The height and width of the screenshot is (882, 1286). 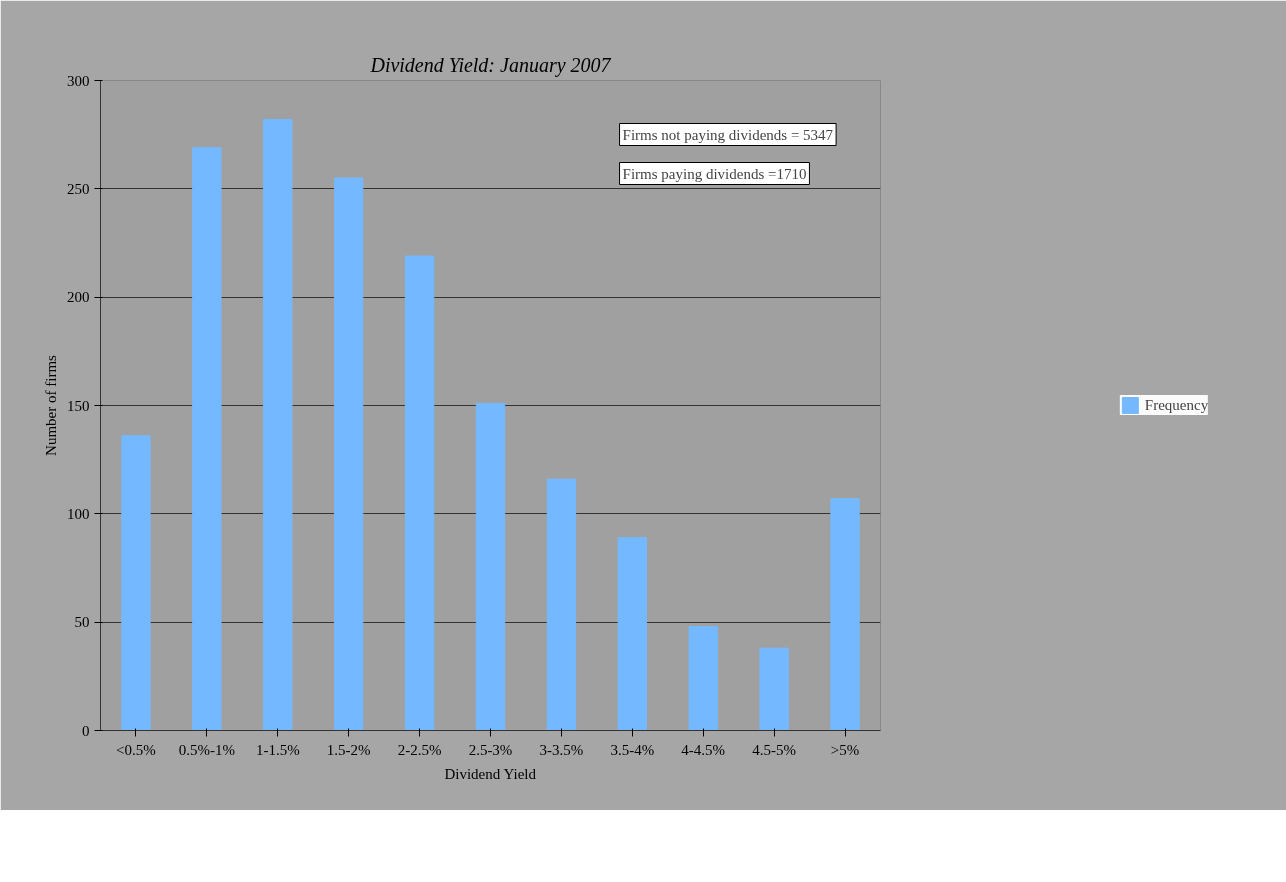 I want to click on annotation: Firms not paying dividends = 5347, so click(x=728, y=134).